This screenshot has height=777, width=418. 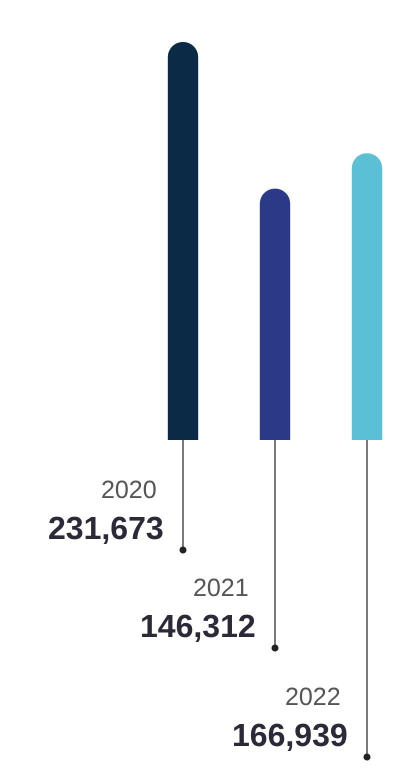 What do you see at coordinates (198, 626) in the screenshot?
I see `data-label: 146,312` at bounding box center [198, 626].